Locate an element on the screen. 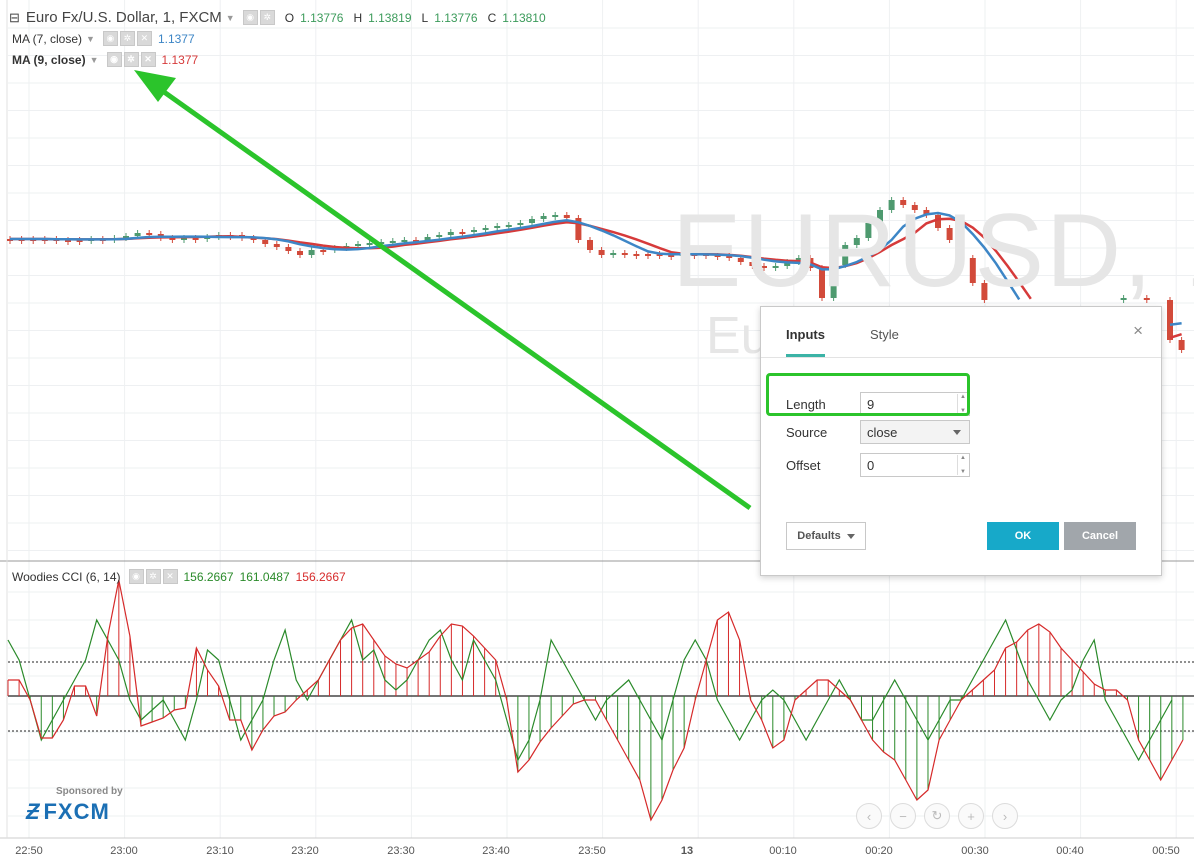 The width and height of the screenshot is (1194, 864). ma9-legend: MA (9, close) ▼ ◉ ✲ ✕ 1.1377 is located at coordinates (105, 59).